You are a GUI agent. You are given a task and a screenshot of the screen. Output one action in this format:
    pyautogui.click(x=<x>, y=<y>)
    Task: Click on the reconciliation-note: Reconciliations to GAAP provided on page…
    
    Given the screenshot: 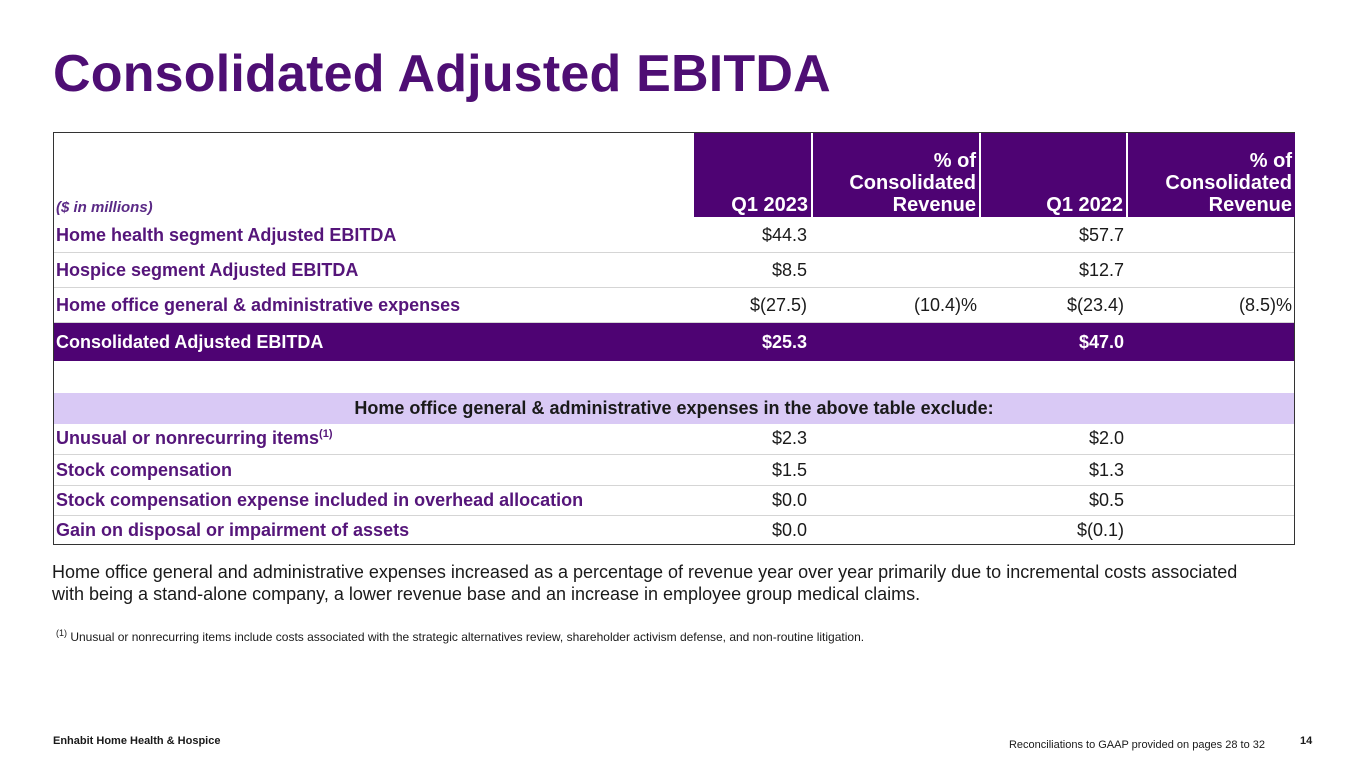 What is the action you would take?
    pyautogui.click(x=1136, y=745)
    